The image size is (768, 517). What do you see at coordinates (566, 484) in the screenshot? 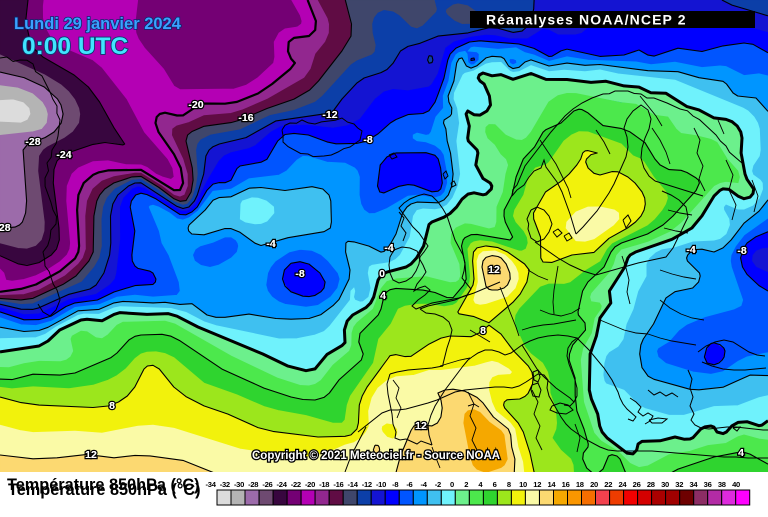
I see `svg-text: 16` at bounding box center [566, 484].